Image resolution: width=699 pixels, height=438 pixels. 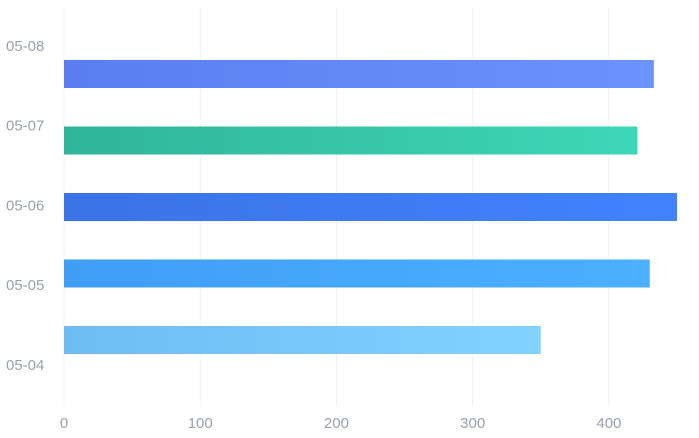 I want to click on x-tick-label: 300, so click(x=472, y=423).